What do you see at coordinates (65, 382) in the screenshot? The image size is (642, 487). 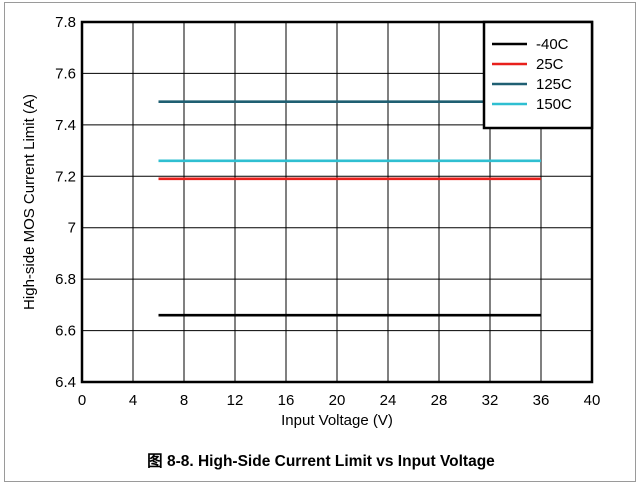 I see `y-tick-label: 6.4` at bounding box center [65, 382].